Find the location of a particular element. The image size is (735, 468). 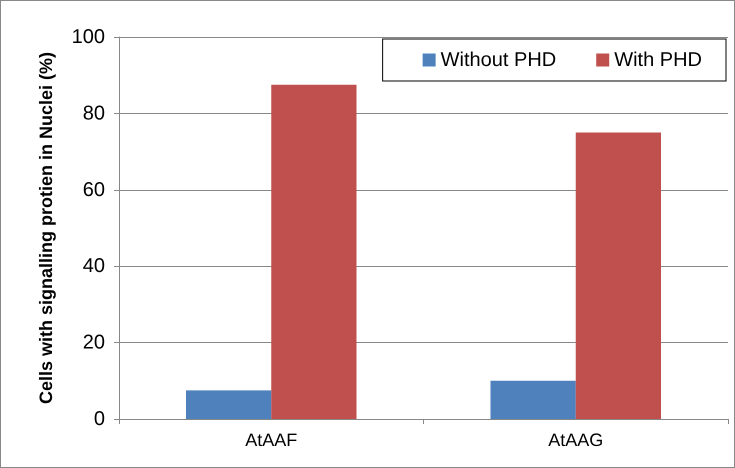

x-tick-label: AtAAG is located at coordinates (576, 440).